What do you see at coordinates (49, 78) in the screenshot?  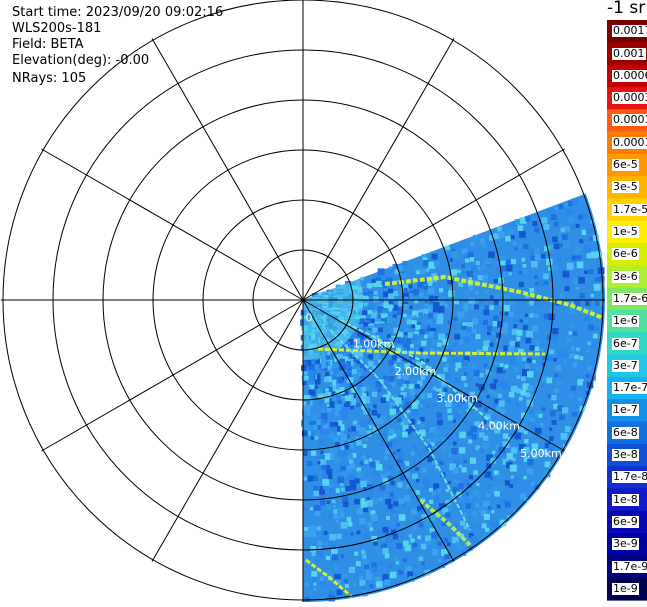 I see `nrays-label: NRays: 105` at bounding box center [49, 78].